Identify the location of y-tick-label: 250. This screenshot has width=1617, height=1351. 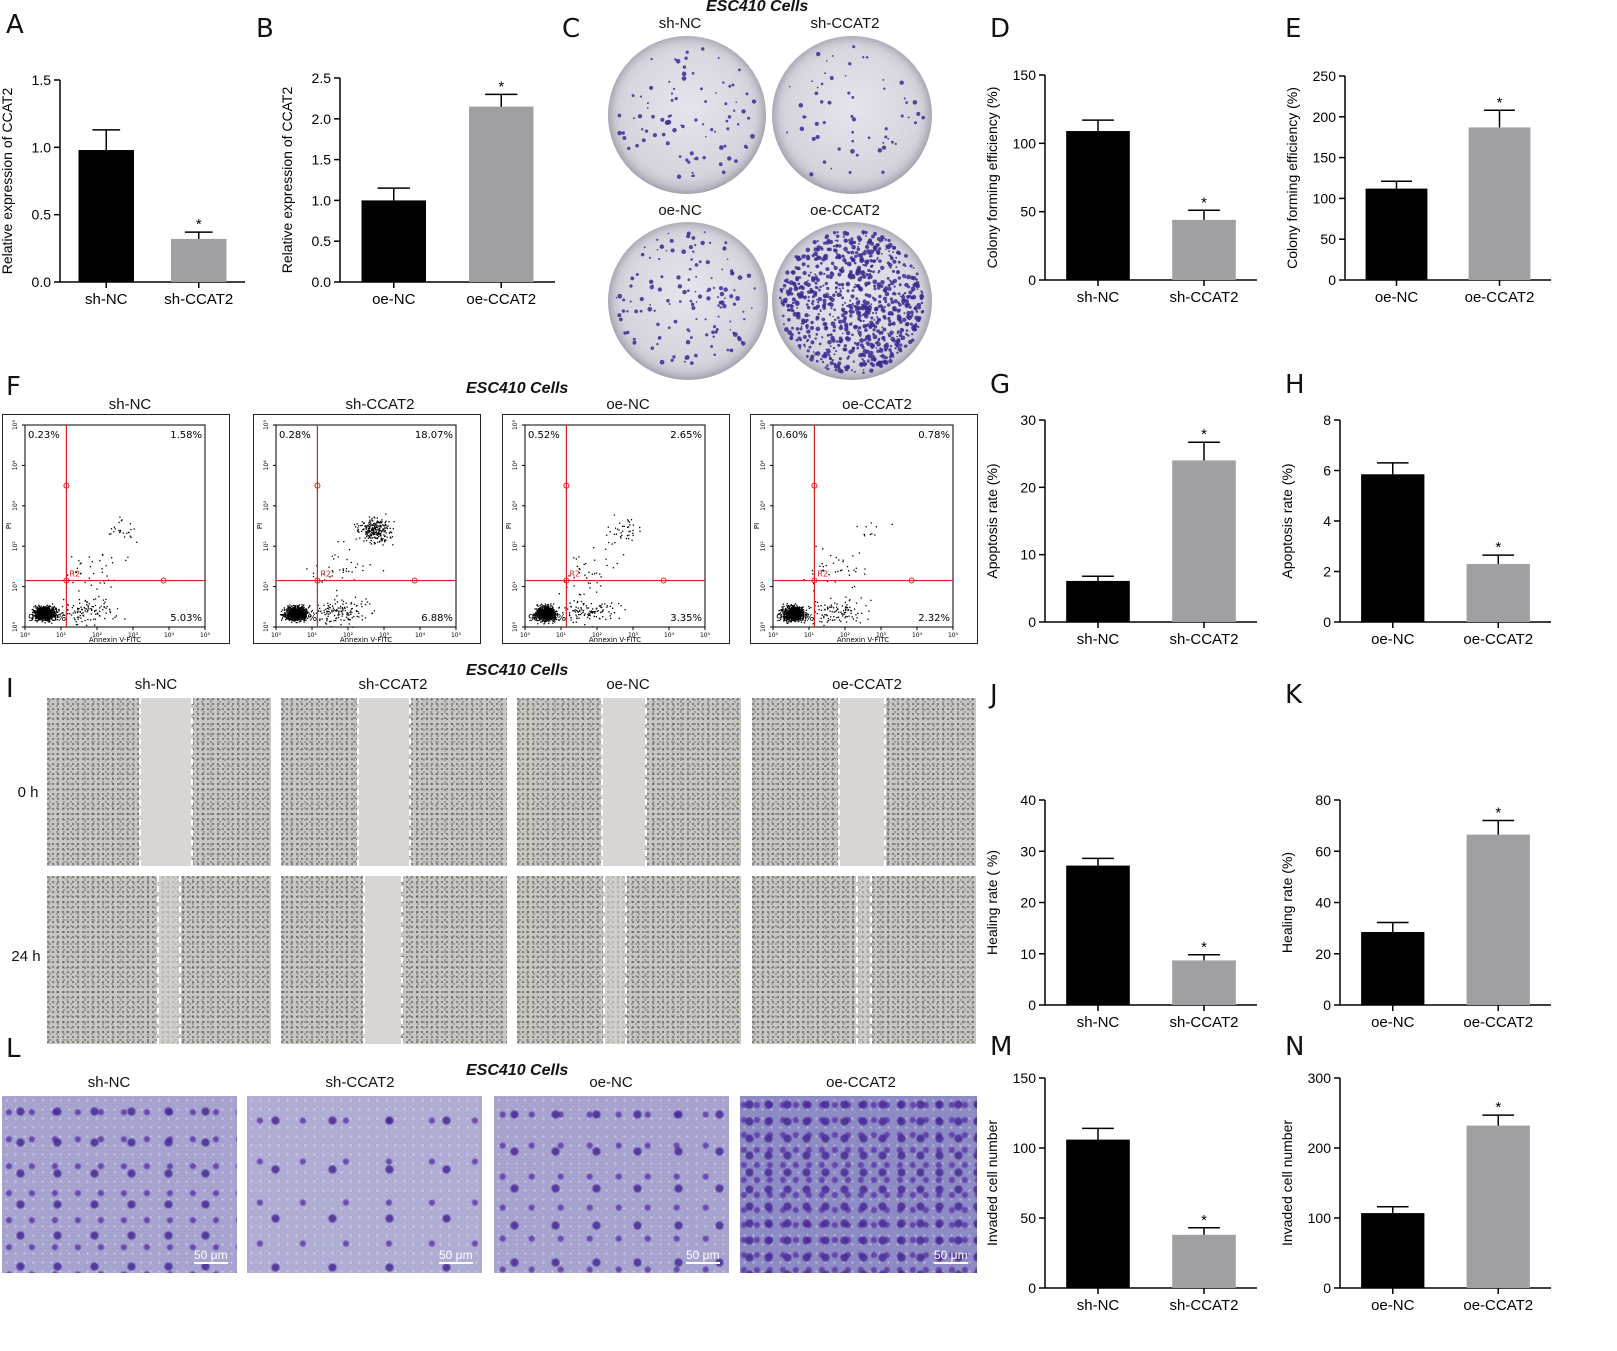
(1325, 76).